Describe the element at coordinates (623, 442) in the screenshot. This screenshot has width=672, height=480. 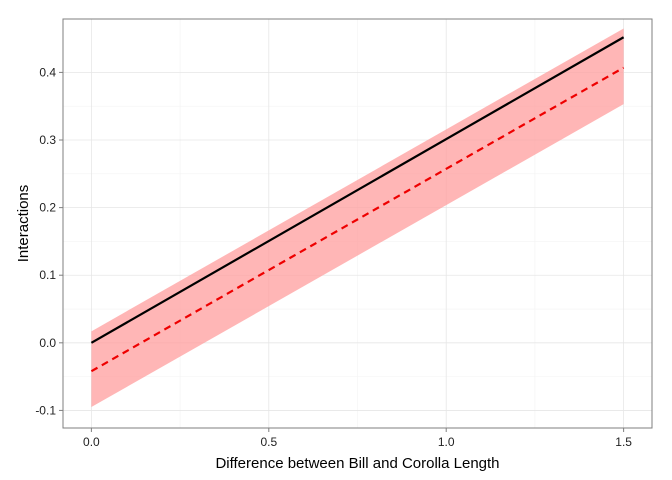
I see `x-tick-label: 1.5` at that location.